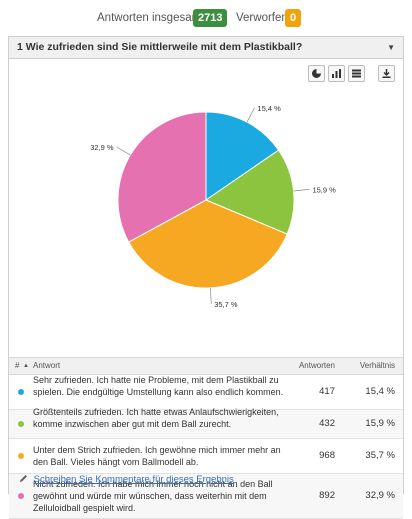 This screenshot has width=412, height=519. Describe the element at coordinates (206, 366) in the screenshot. I see `table-header: # ▲ Antwort Antworten Verhältnis` at that location.